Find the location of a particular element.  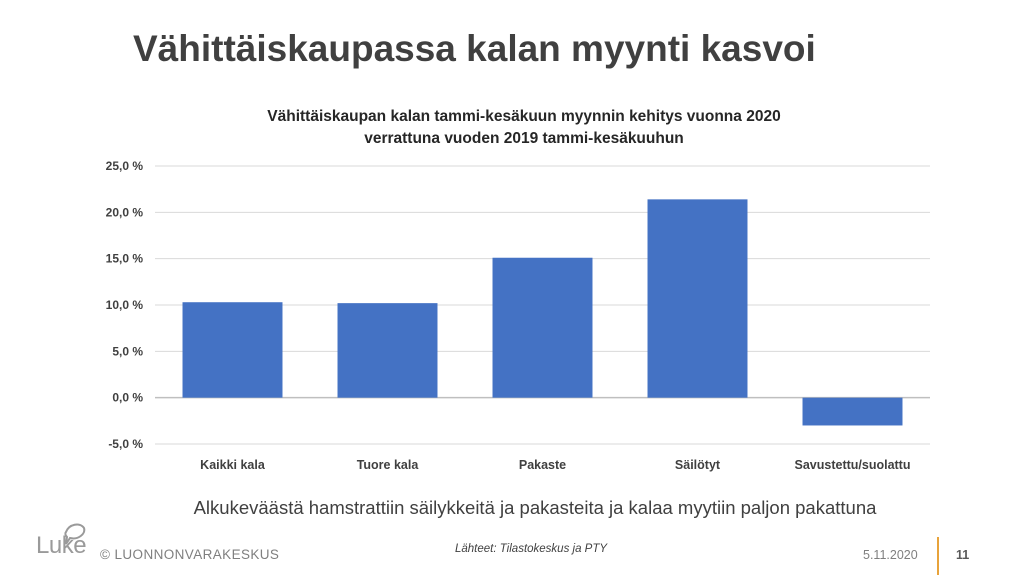

logo-text: Luke is located at coordinates (61, 545).